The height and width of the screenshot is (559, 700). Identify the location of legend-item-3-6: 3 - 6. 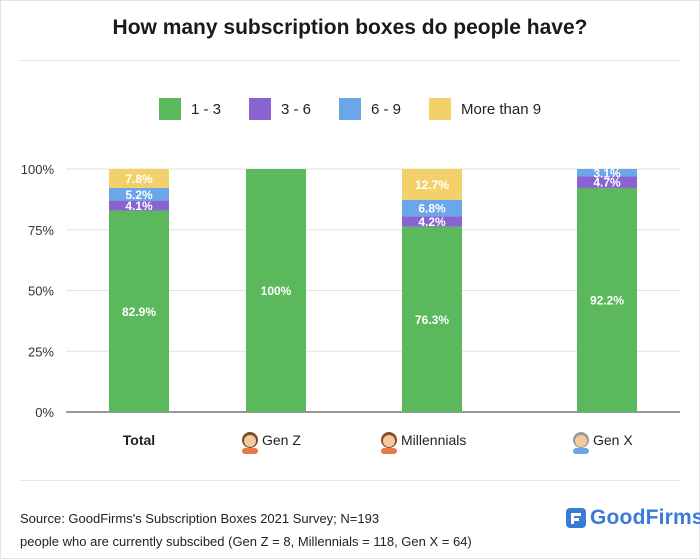
(279, 109).